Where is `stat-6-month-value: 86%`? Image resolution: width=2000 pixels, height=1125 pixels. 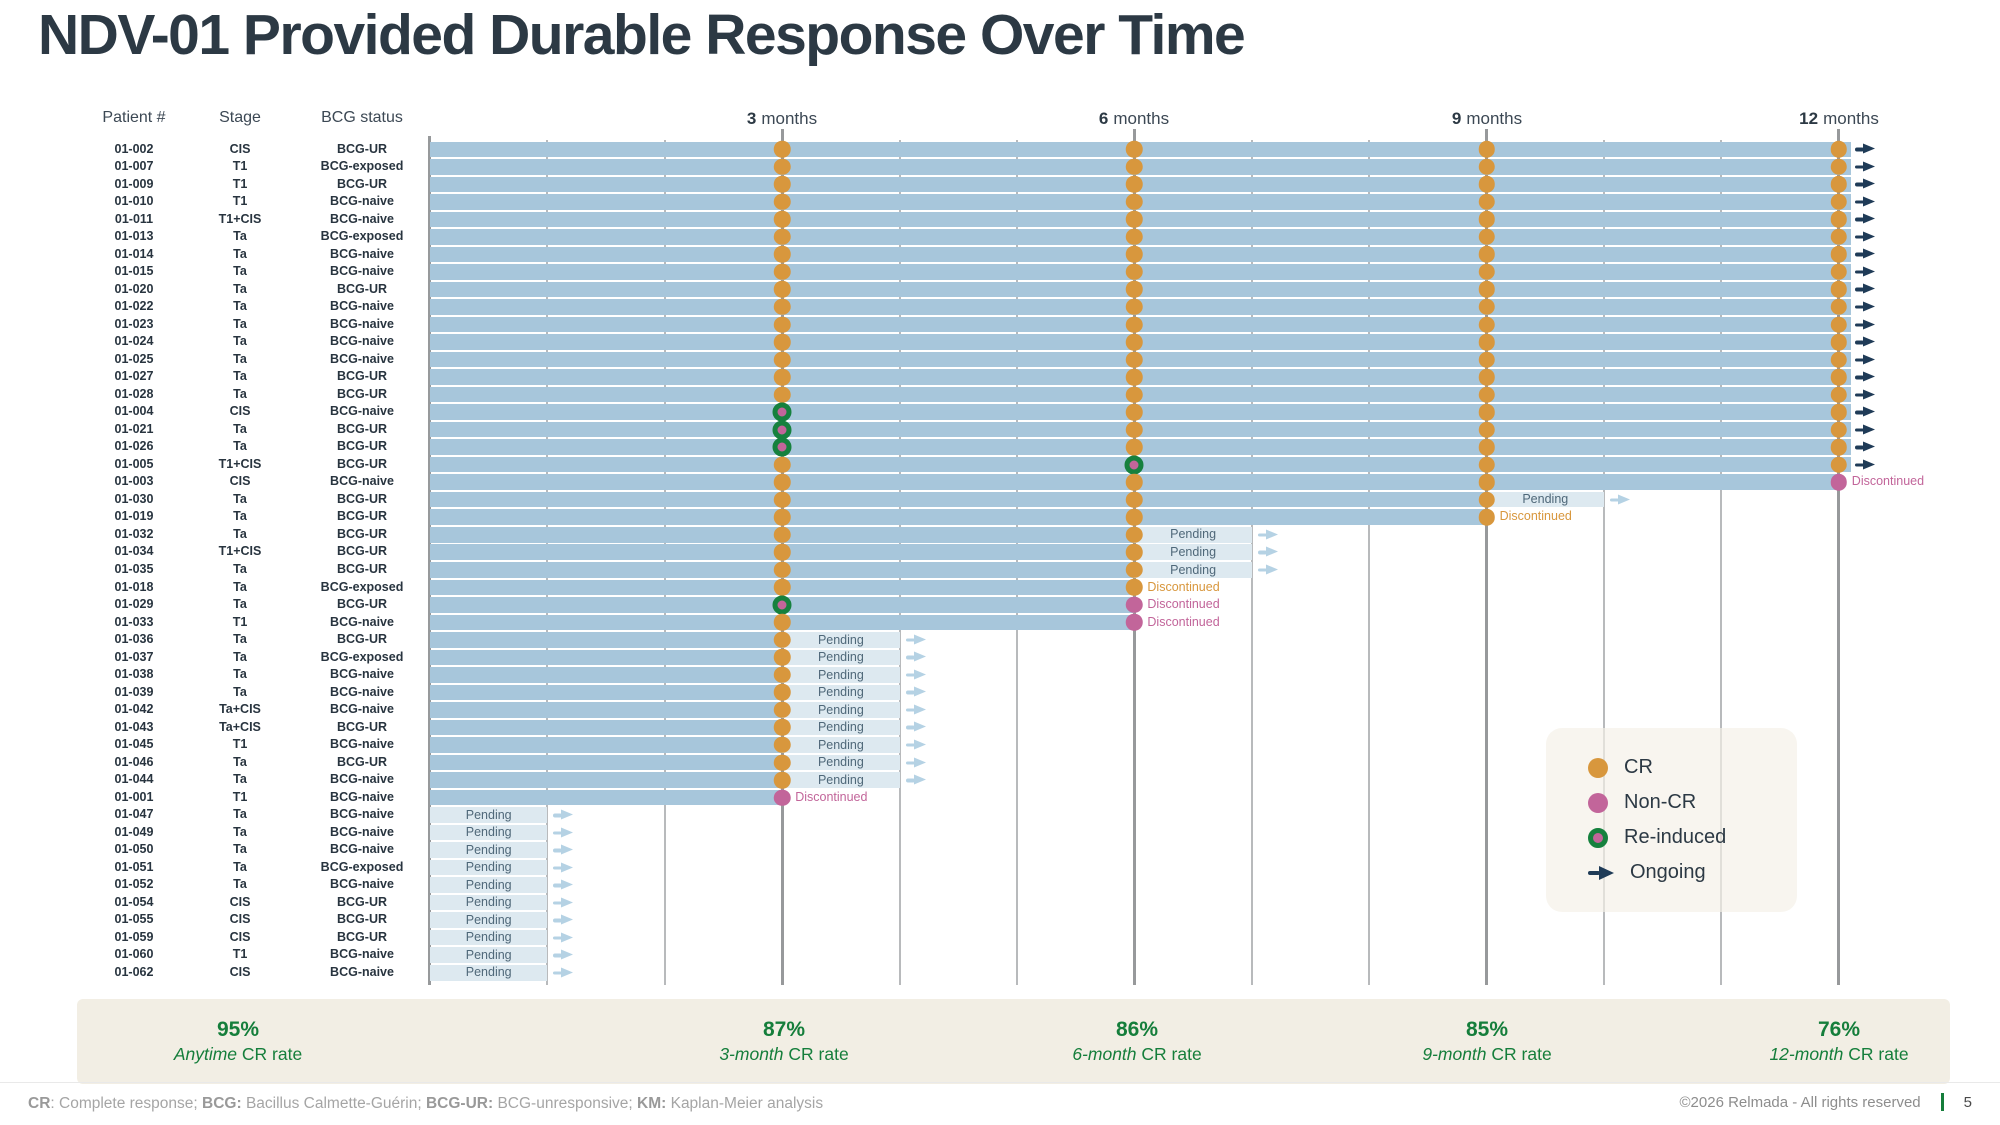 stat-6-month-value: 86% is located at coordinates (1137, 1029).